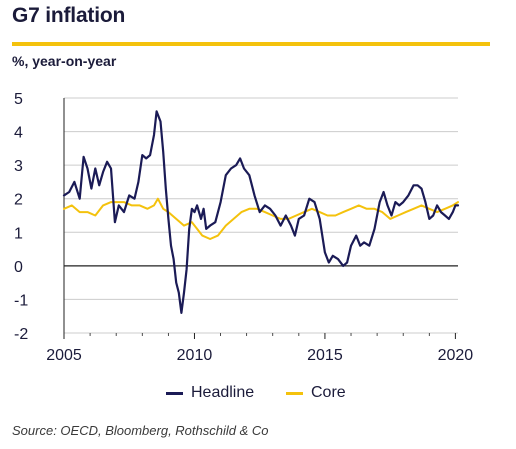 The width and height of the screenshot is (516, 449). Describe the element at coordinates (18, 267) in the screenshot. I see `y-tick-label: 0` at that location.